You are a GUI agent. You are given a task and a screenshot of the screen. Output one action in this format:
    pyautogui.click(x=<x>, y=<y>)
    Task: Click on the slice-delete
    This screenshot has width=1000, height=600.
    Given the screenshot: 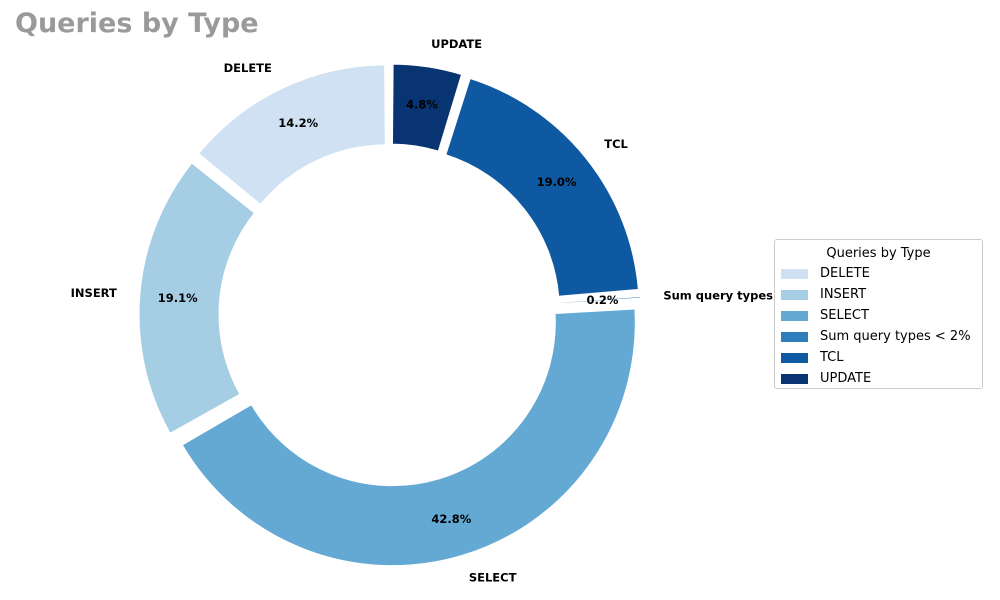 What is the action you would take?
    pyautogui.click(x=292, y=135)
    